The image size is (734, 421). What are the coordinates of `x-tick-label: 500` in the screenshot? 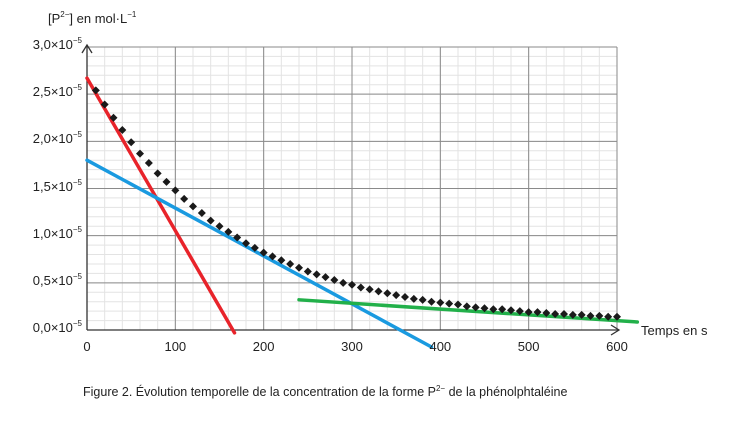 It's located at (528, 346).